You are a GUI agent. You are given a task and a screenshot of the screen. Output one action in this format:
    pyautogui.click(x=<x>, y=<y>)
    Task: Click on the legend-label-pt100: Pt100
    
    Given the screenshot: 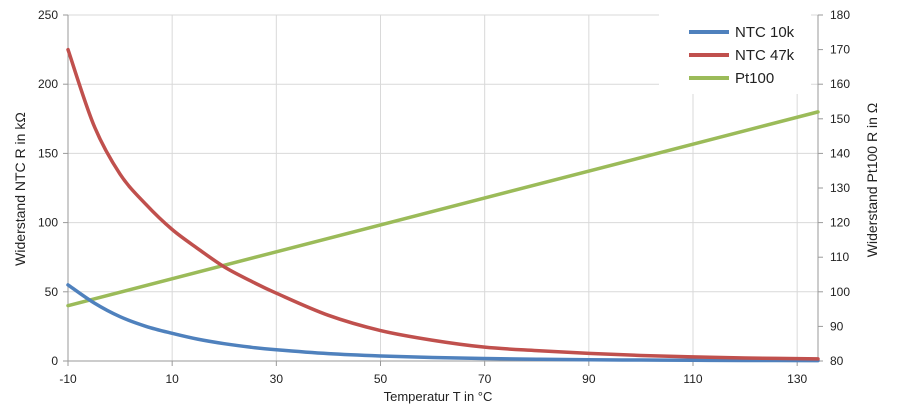 What is the action you would take?
    pyautogui.click(x=754, y=78)
    